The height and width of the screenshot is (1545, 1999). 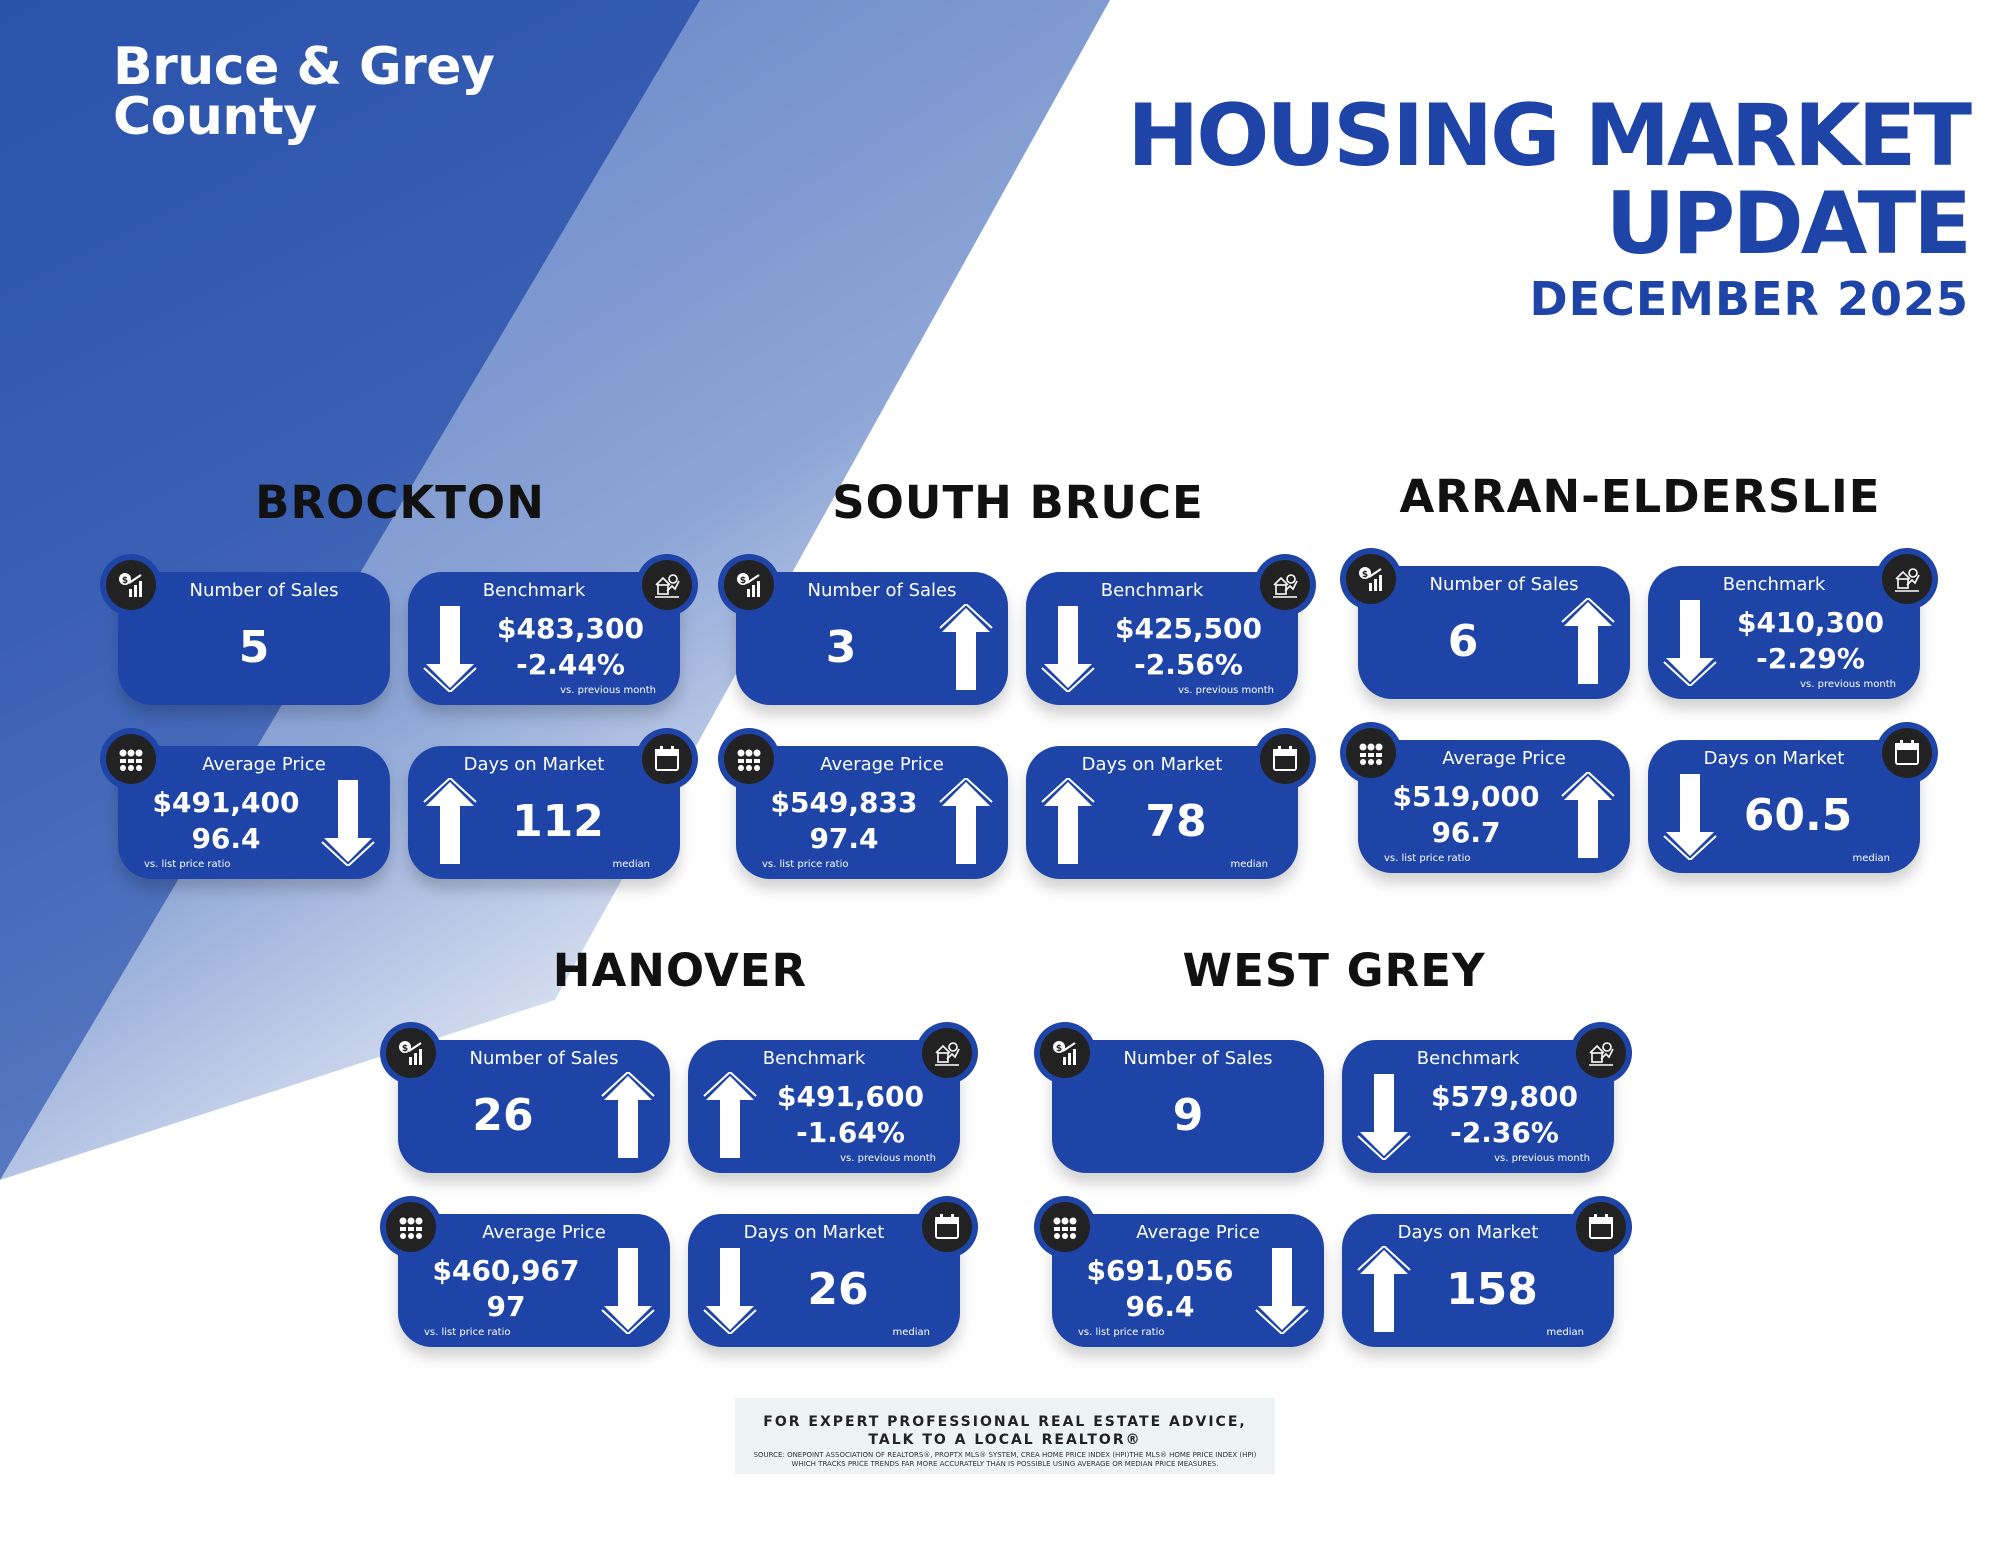 What do you see at coordinates (1640, 496) in the screenshot?
I see `region-title: ARRAN-ELDERSLIE` at bounding box center [1640, 496].